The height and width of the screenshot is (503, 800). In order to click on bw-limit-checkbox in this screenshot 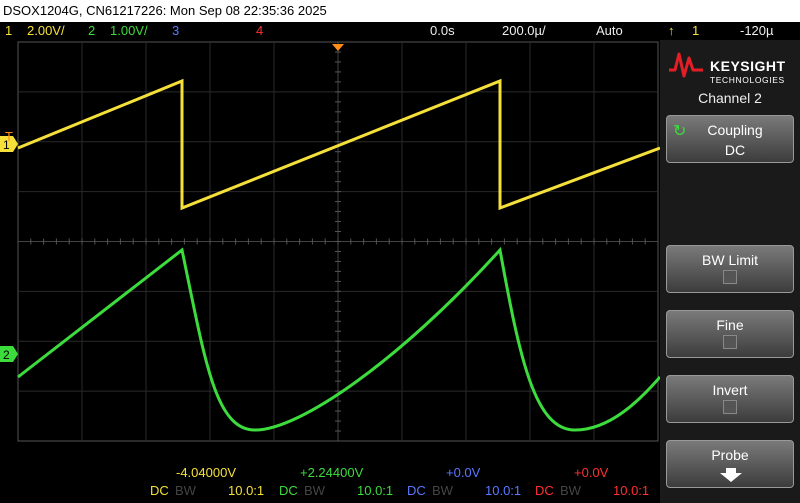, I will do `click(730, 277)`.